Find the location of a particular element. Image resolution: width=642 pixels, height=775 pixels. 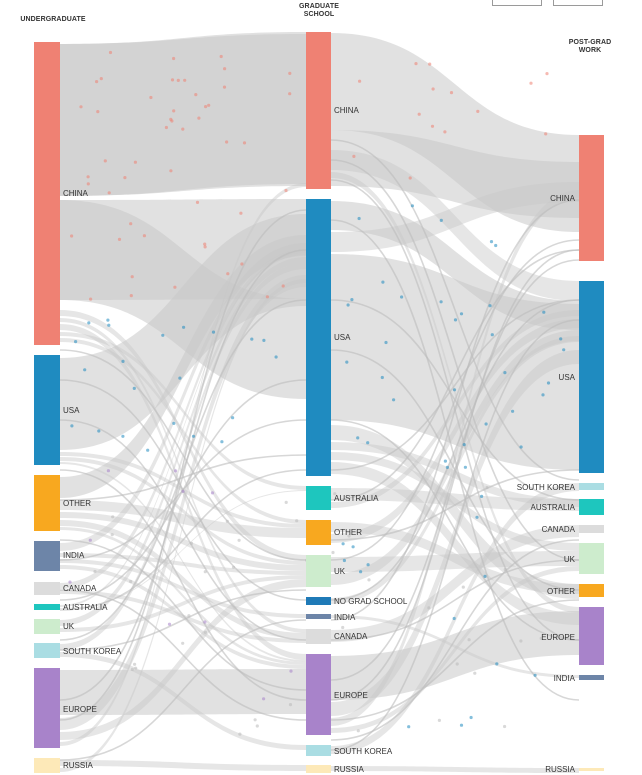

node-graduate-south-korea is located at coordinates (318, 750).